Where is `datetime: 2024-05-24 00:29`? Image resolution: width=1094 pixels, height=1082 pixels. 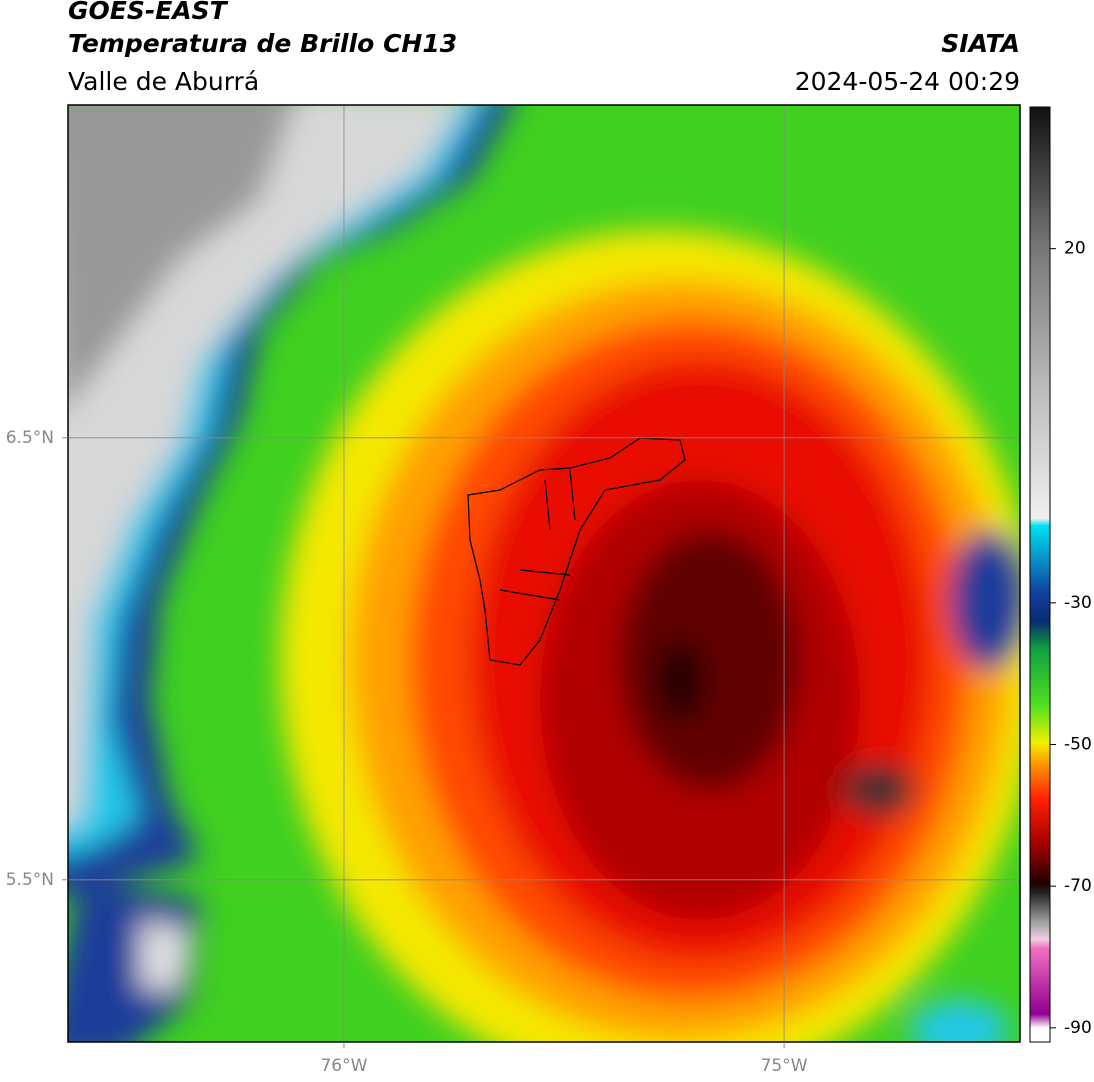
datetime: 2024-05-24 00:29 is located at coordinates (907, 81).